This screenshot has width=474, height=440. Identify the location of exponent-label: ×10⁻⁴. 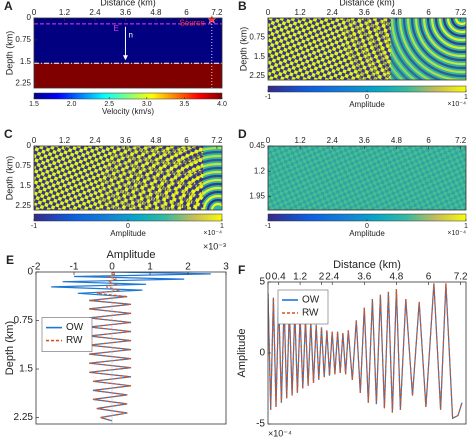
(280, 433).